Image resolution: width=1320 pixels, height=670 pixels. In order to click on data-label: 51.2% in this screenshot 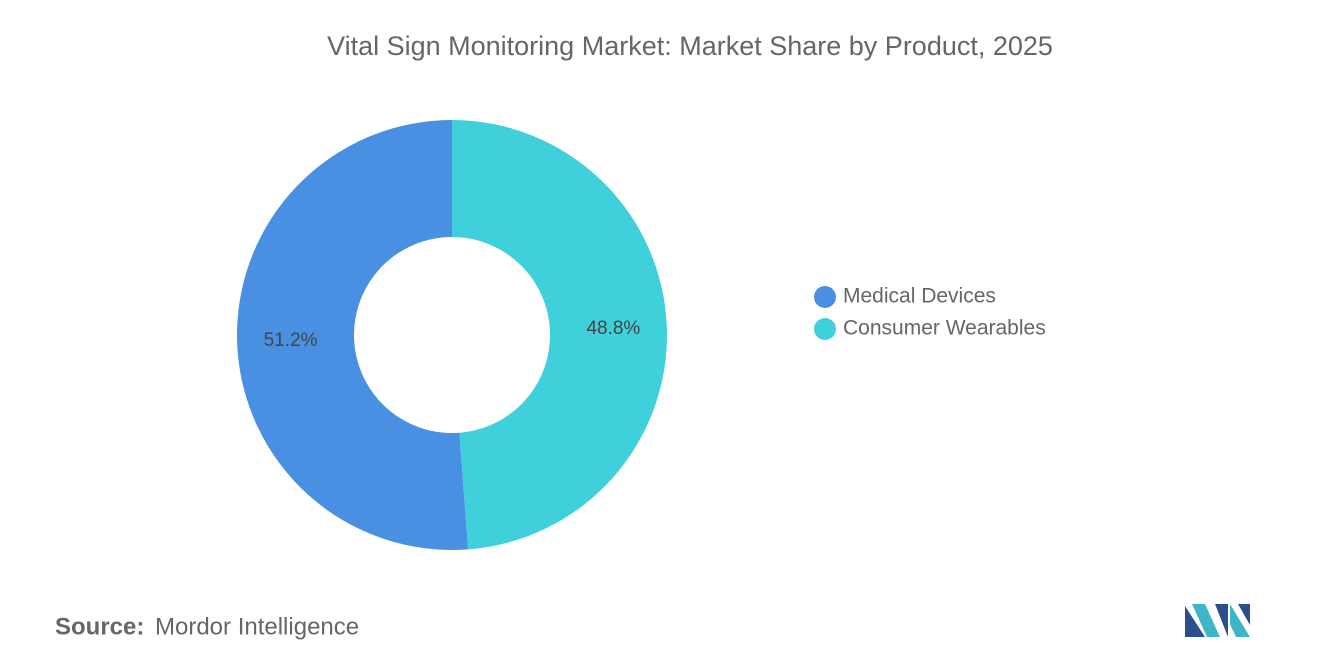, I will do `click(291, 340)`.